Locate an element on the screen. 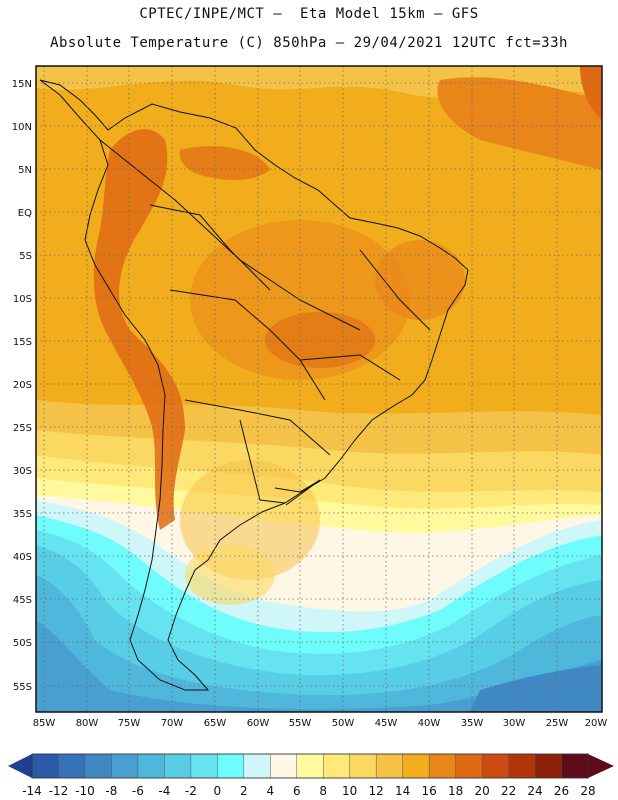 This screenshot has height=800, width=618. colorbar-label: 20 is located at coordinates (481, 791).